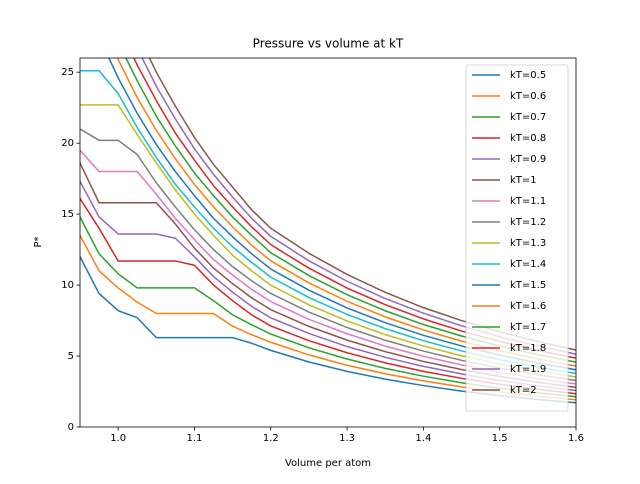 This screenshot has width=640, height=484. What do you see at coordinates (528, 201) in the screenshot?
I see `legend-label: kT=1.1` at bounding box center [528, 201].